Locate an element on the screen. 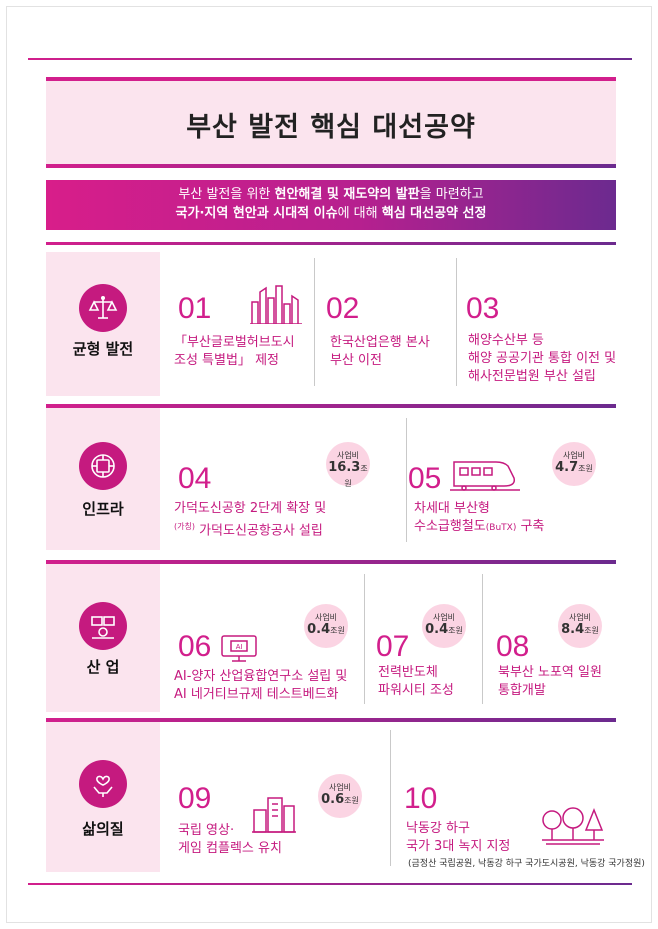 This screenshot has height=929, width=658. infrastructure-icon is located at coordinates (103, 466).